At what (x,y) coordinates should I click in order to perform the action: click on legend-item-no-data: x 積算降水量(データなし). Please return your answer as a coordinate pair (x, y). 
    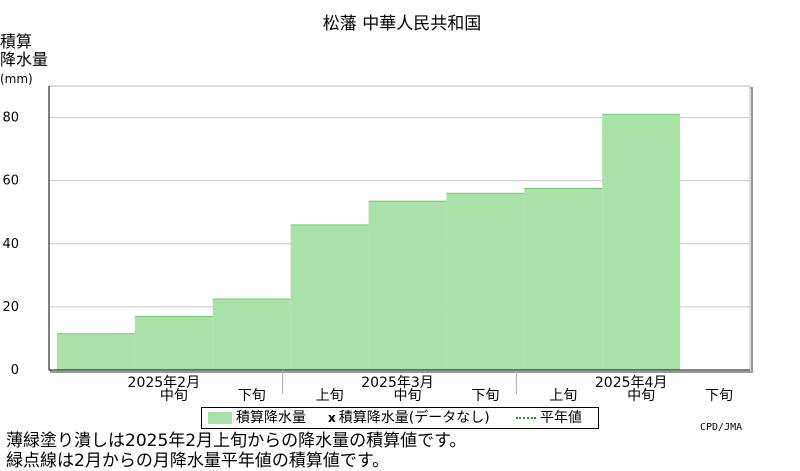
    Looking at the image, I should click on (409, 418).